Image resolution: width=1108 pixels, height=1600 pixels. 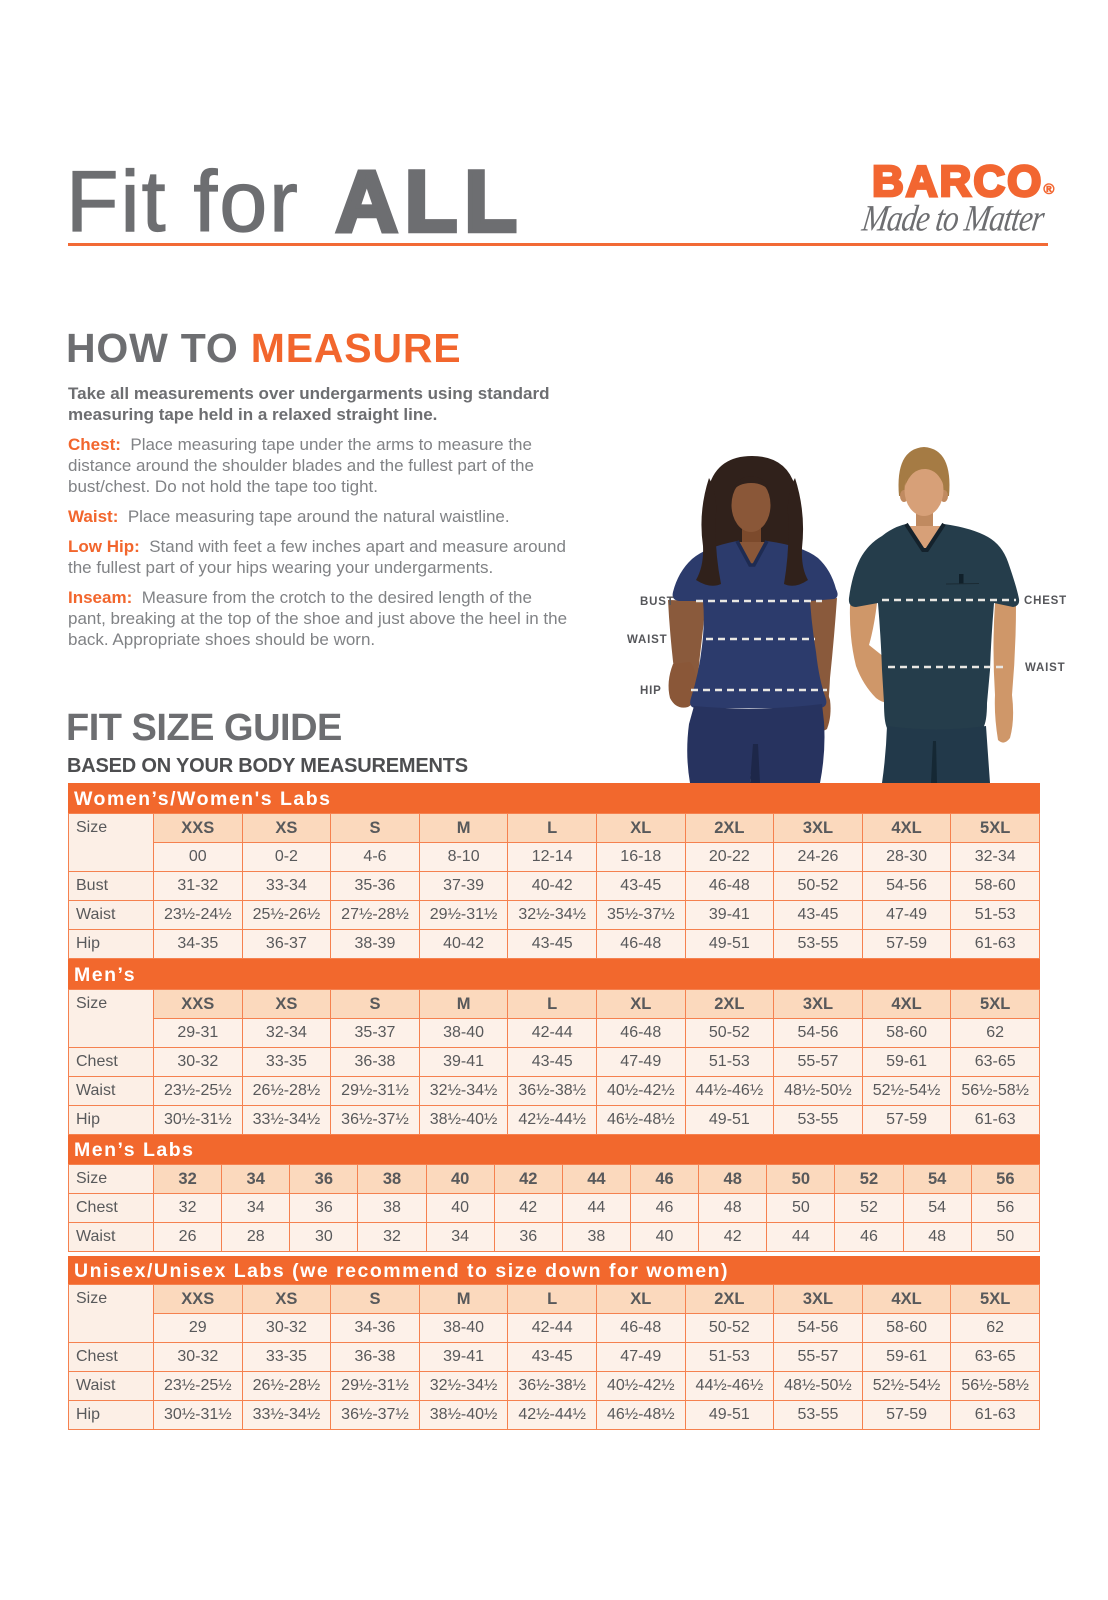 What do you see at coordinates (651, 691) in the screenshot?
I see `svg-text: HIP` at bounding box center [651, 691].